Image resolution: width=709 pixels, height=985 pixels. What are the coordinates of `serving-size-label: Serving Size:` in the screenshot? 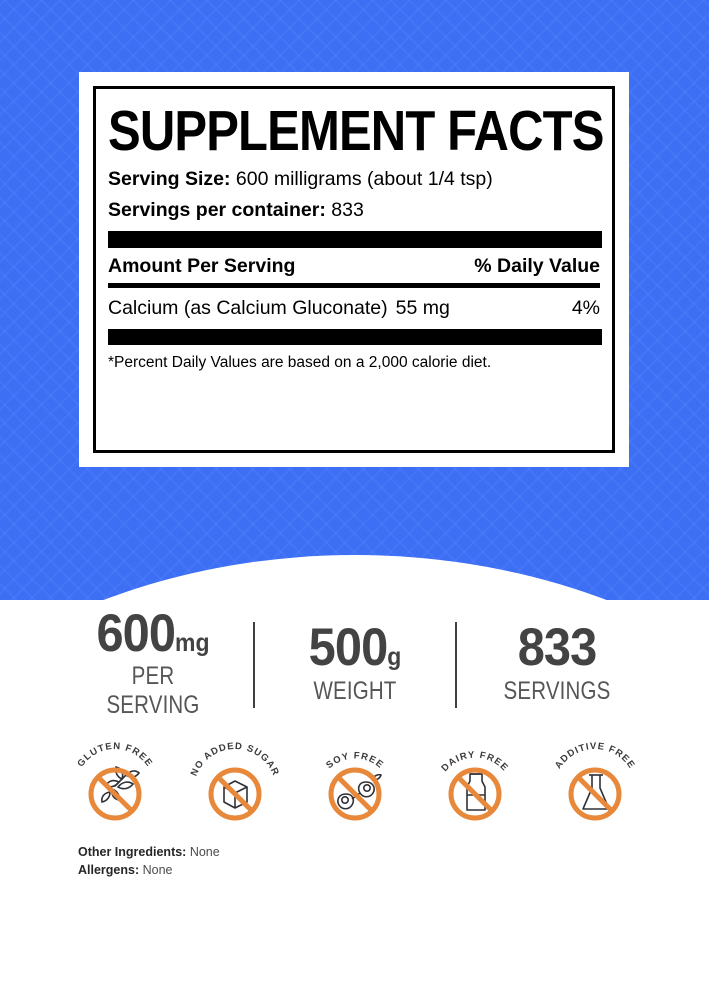 It's located at (169, 179).